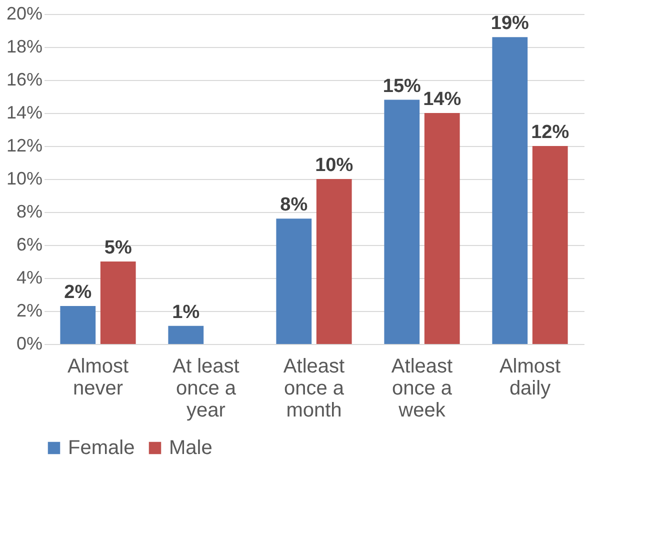 The height and width of the screenshot is (533, 646). What do you see at coordinates (24, 112) in the screenshot?
I see `y-tick-label: 14%` at bounding box center [24, 112].